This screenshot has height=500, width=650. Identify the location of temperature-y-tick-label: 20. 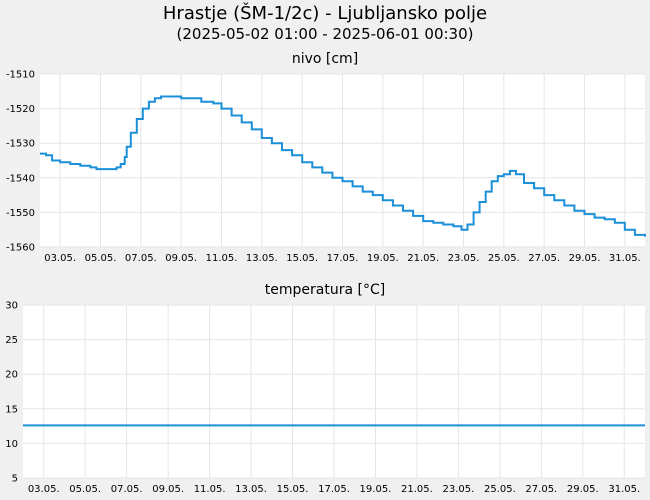
(11, 375).